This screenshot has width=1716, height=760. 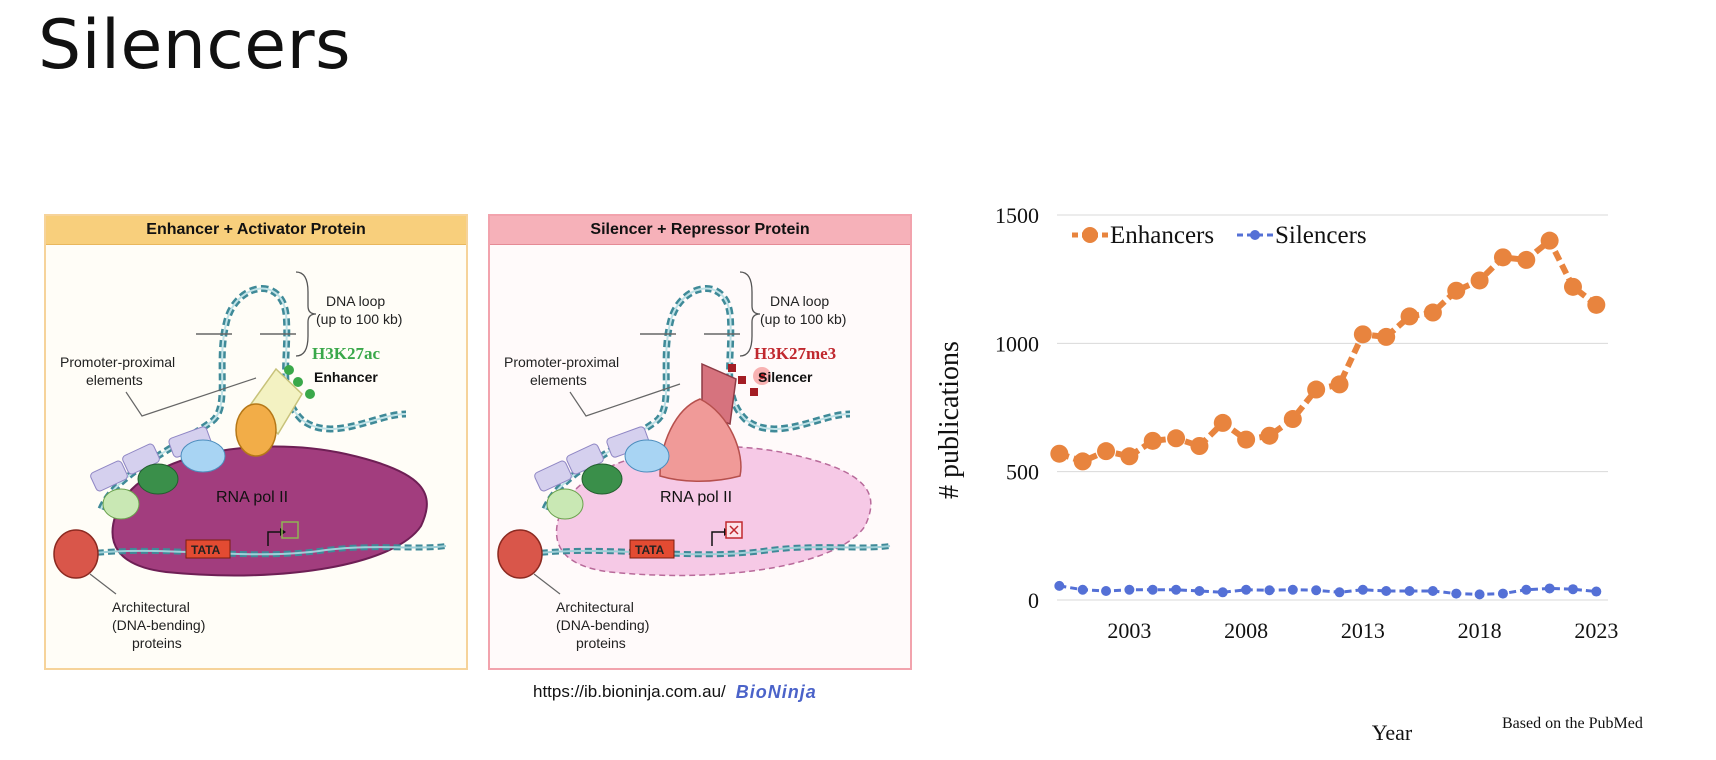 I want to click on point-enhancers-2003, so click(x=1129, y=456).